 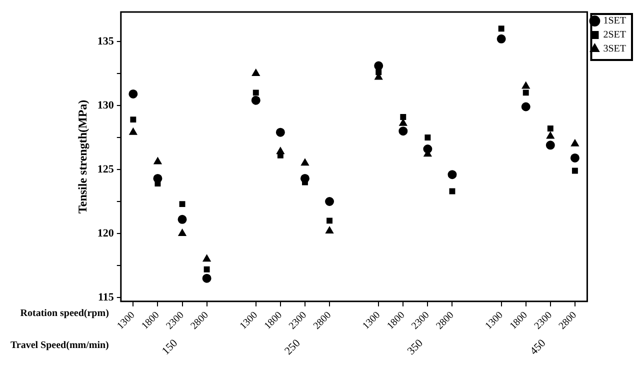 What do you see at coordinates (105, 41) in the screenshot?
I see `y-tick-label: 135` at bounding box center [105, 41].